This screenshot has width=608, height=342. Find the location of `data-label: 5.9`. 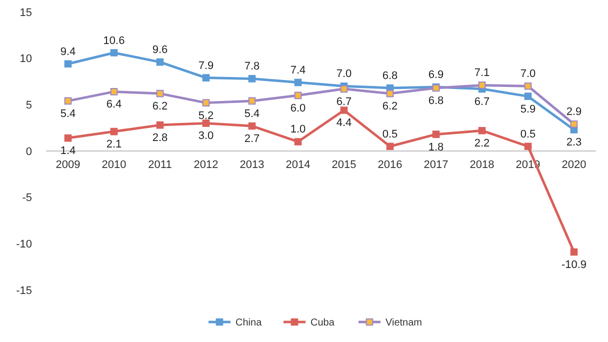

data-label: 5.9 is located at coordinates (528, 109).